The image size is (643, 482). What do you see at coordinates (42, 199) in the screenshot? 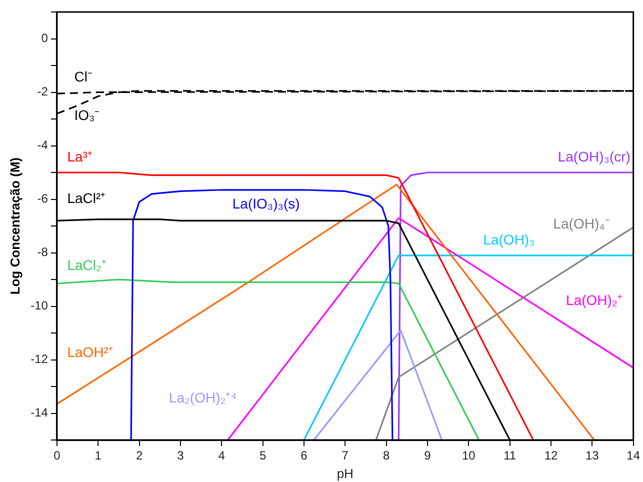
I see `y-tick-label: -6` at bounding box center [42, 199].